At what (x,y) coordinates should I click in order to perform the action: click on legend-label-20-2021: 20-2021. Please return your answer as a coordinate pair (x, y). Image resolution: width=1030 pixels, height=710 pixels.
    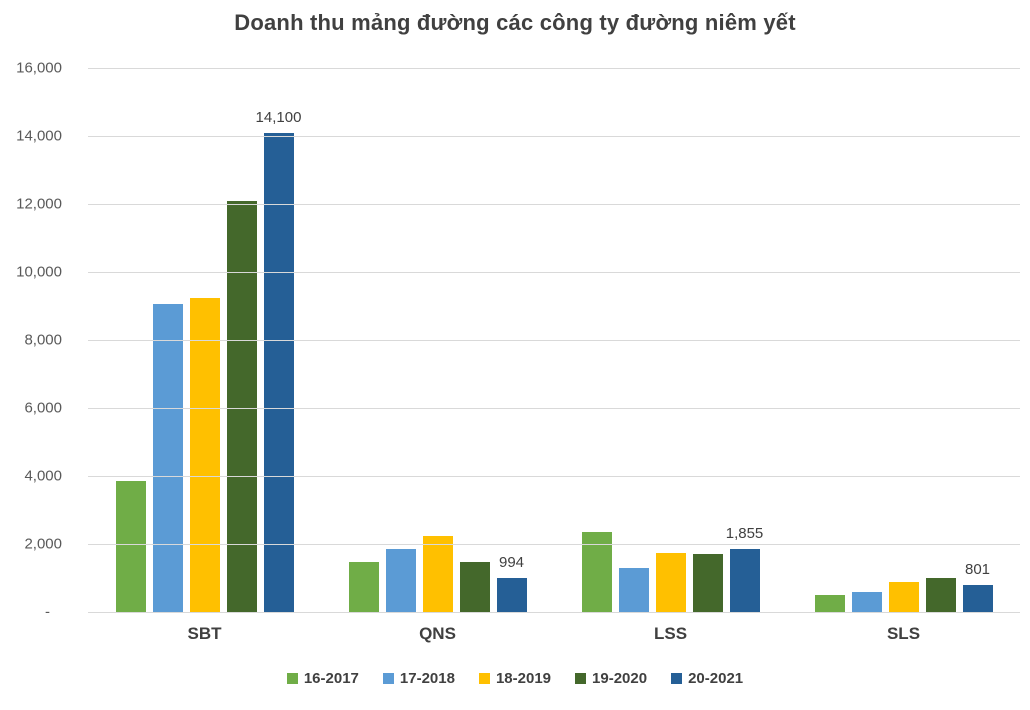
    Looking at the image, I should click on (716, 678).